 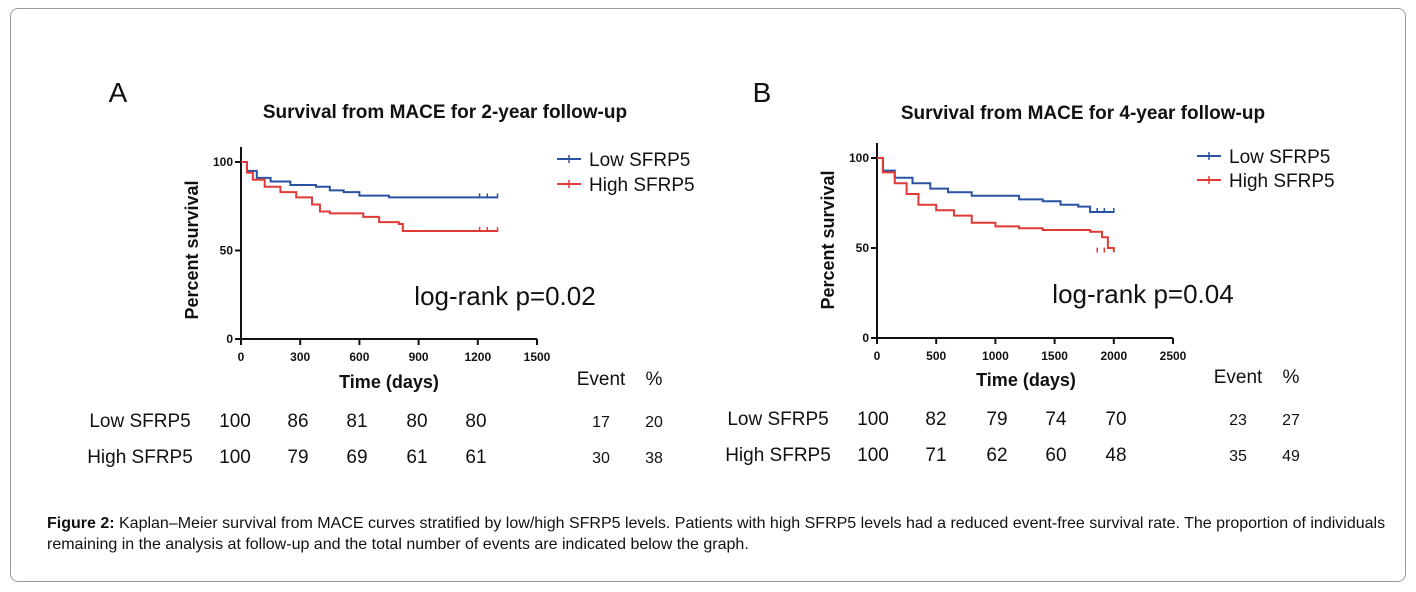 I want to click on table-event-pct: 27, so click(x=1291, y=420).